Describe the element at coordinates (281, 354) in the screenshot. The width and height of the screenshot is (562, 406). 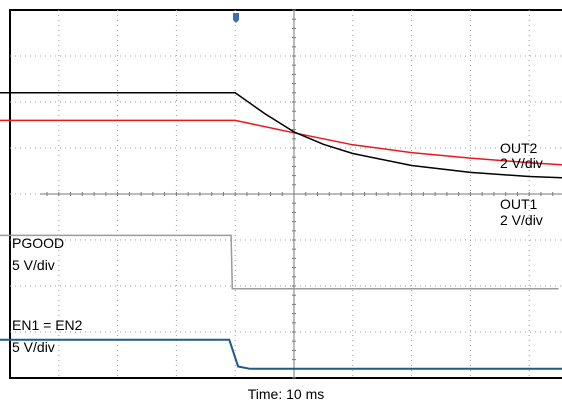
I see `en-trace` at that location.